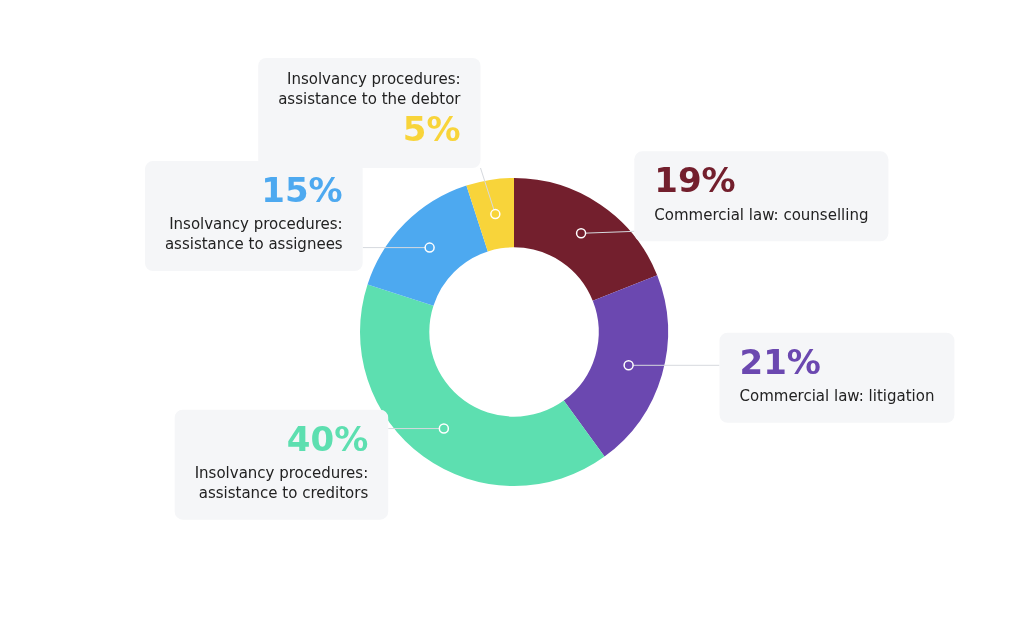 Image resolution: width=1024 pixels, height=644 pixels. Describe the element at coordinates (695, 180) in the screenshot. I see `data-label: 19%` at that location.